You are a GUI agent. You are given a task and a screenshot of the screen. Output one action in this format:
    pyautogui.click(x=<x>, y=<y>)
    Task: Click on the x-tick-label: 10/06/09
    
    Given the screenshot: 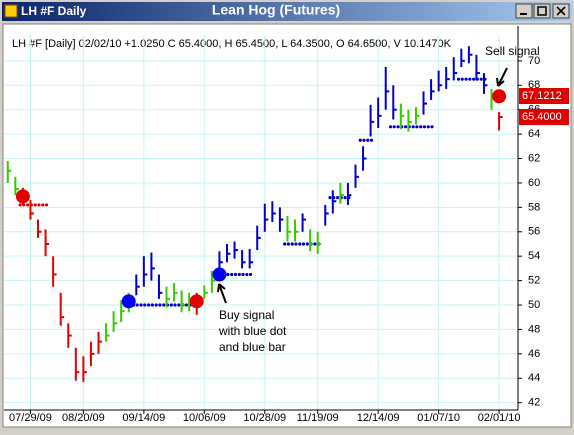 What is the action you would take?
    pyautogui.click(x=204, y=418)
    